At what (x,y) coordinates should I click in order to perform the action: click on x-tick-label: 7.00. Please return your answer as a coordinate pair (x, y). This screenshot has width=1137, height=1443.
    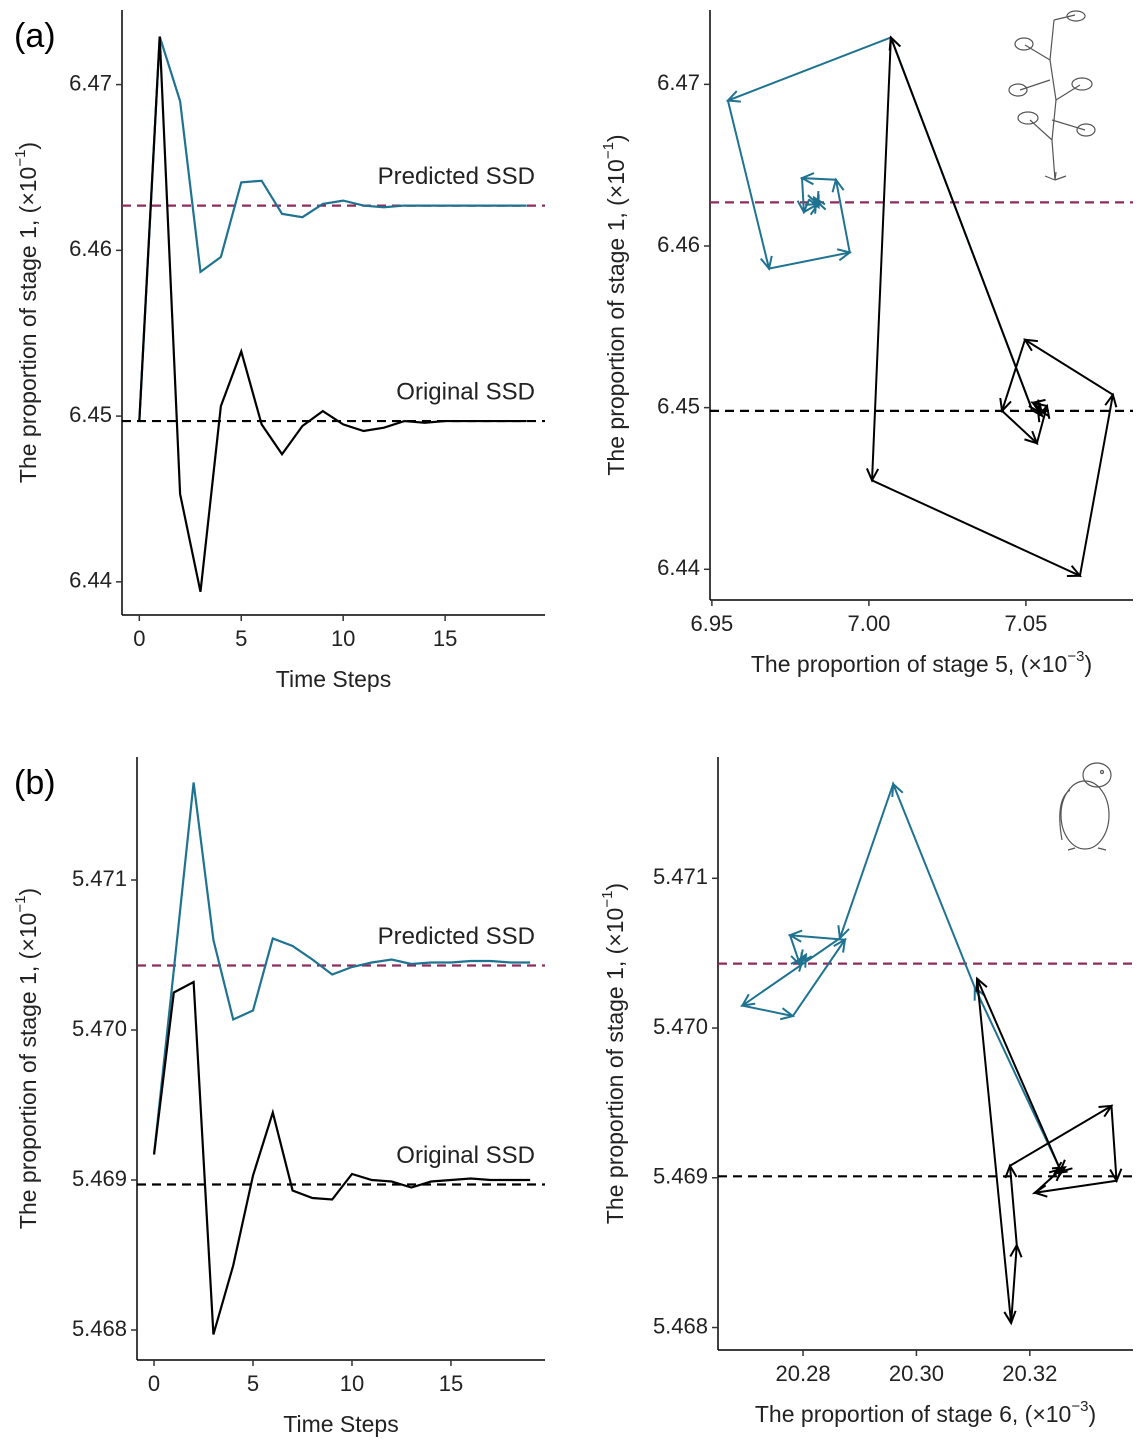
    Looking at the image, I should click on (868, 623).